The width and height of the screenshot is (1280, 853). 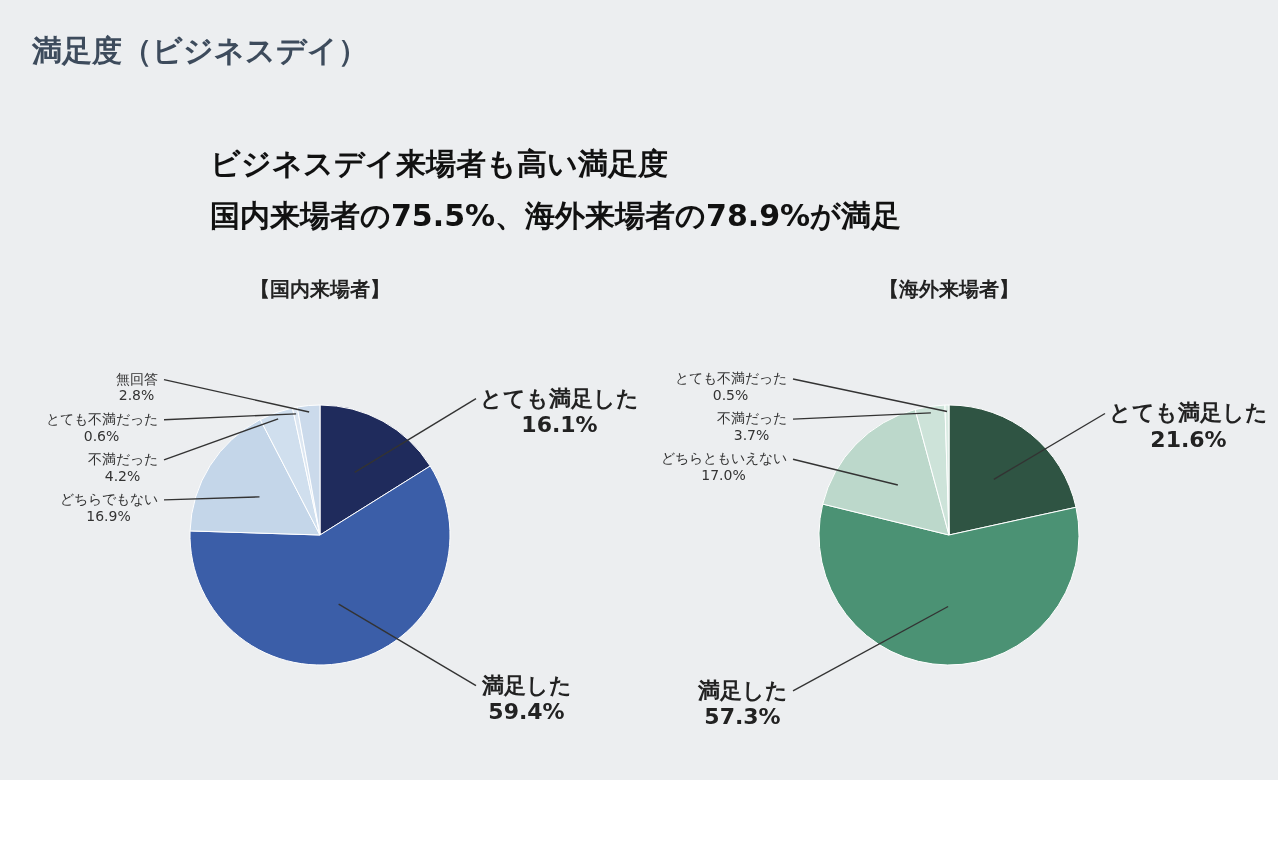 I want to click on data-label: 17.0%, so click(x=723, y=475).